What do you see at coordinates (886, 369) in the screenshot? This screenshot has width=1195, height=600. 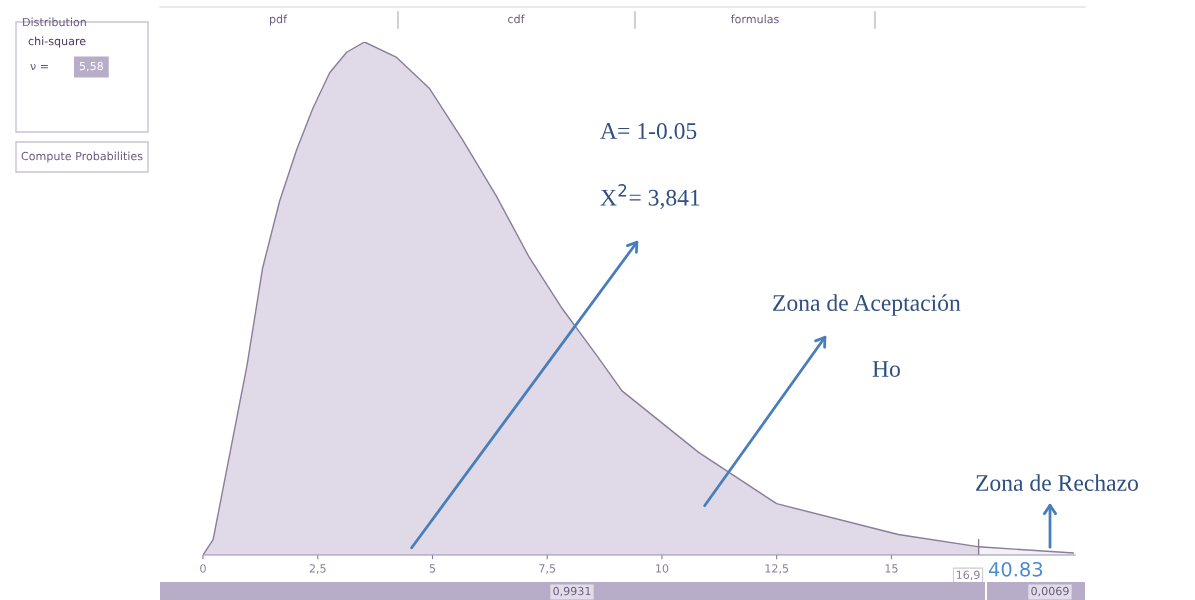 I see `annotation: Ho` at bounding box center [886, 369].